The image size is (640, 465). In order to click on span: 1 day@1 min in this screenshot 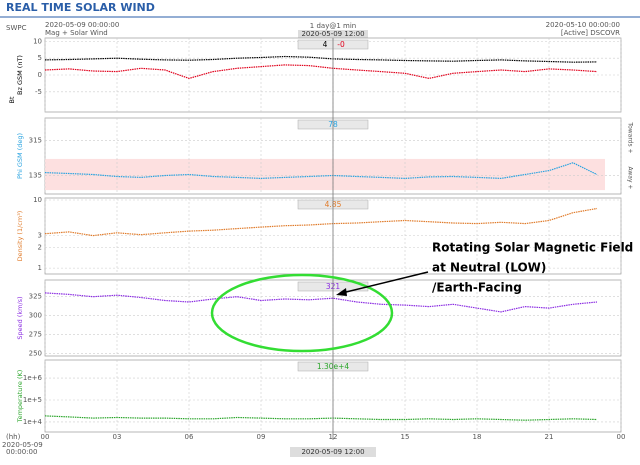, I will do `click(333, 26)`.